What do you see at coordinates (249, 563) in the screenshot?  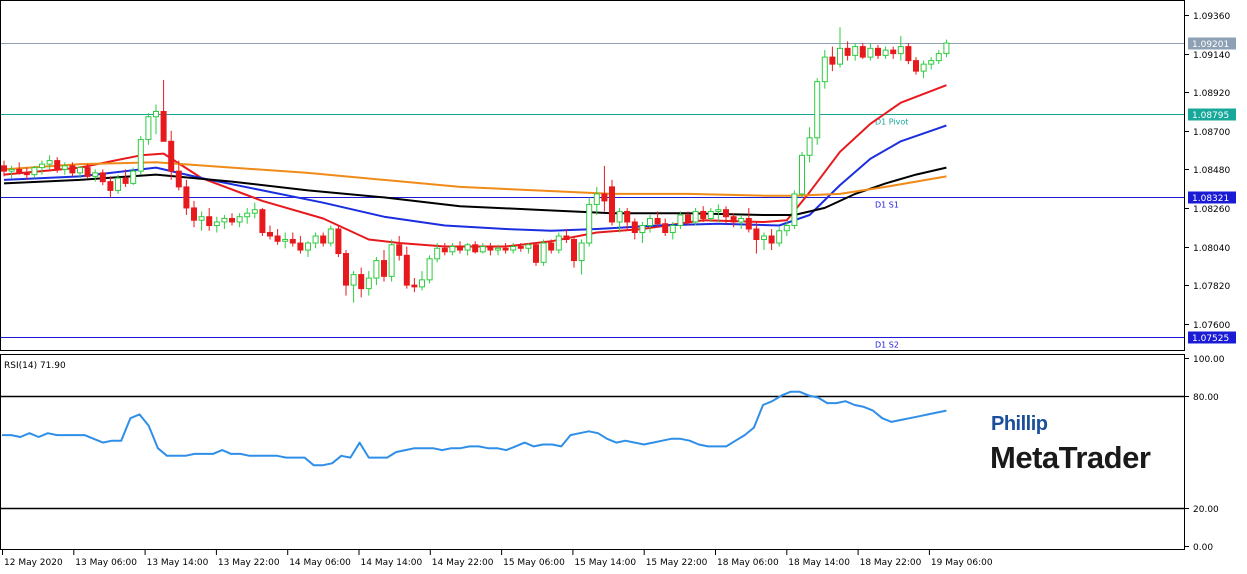 I see `time-label-3: 13 May 22:00` at bounding box center [249, 563].